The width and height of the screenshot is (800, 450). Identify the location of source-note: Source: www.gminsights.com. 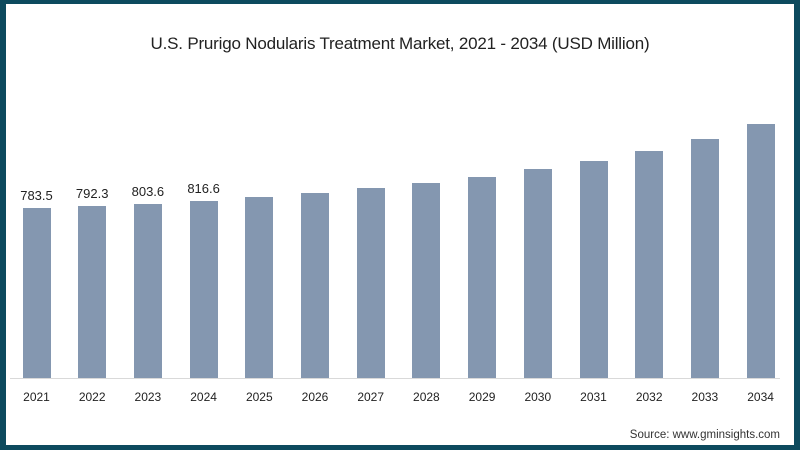
(704, 435).